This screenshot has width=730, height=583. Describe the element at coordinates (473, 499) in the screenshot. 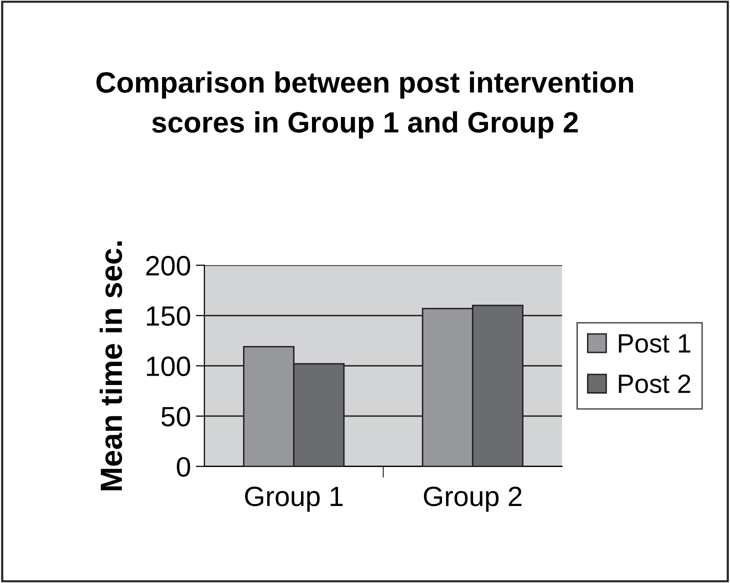

I see `x-tick-label: Group 2` at that location.